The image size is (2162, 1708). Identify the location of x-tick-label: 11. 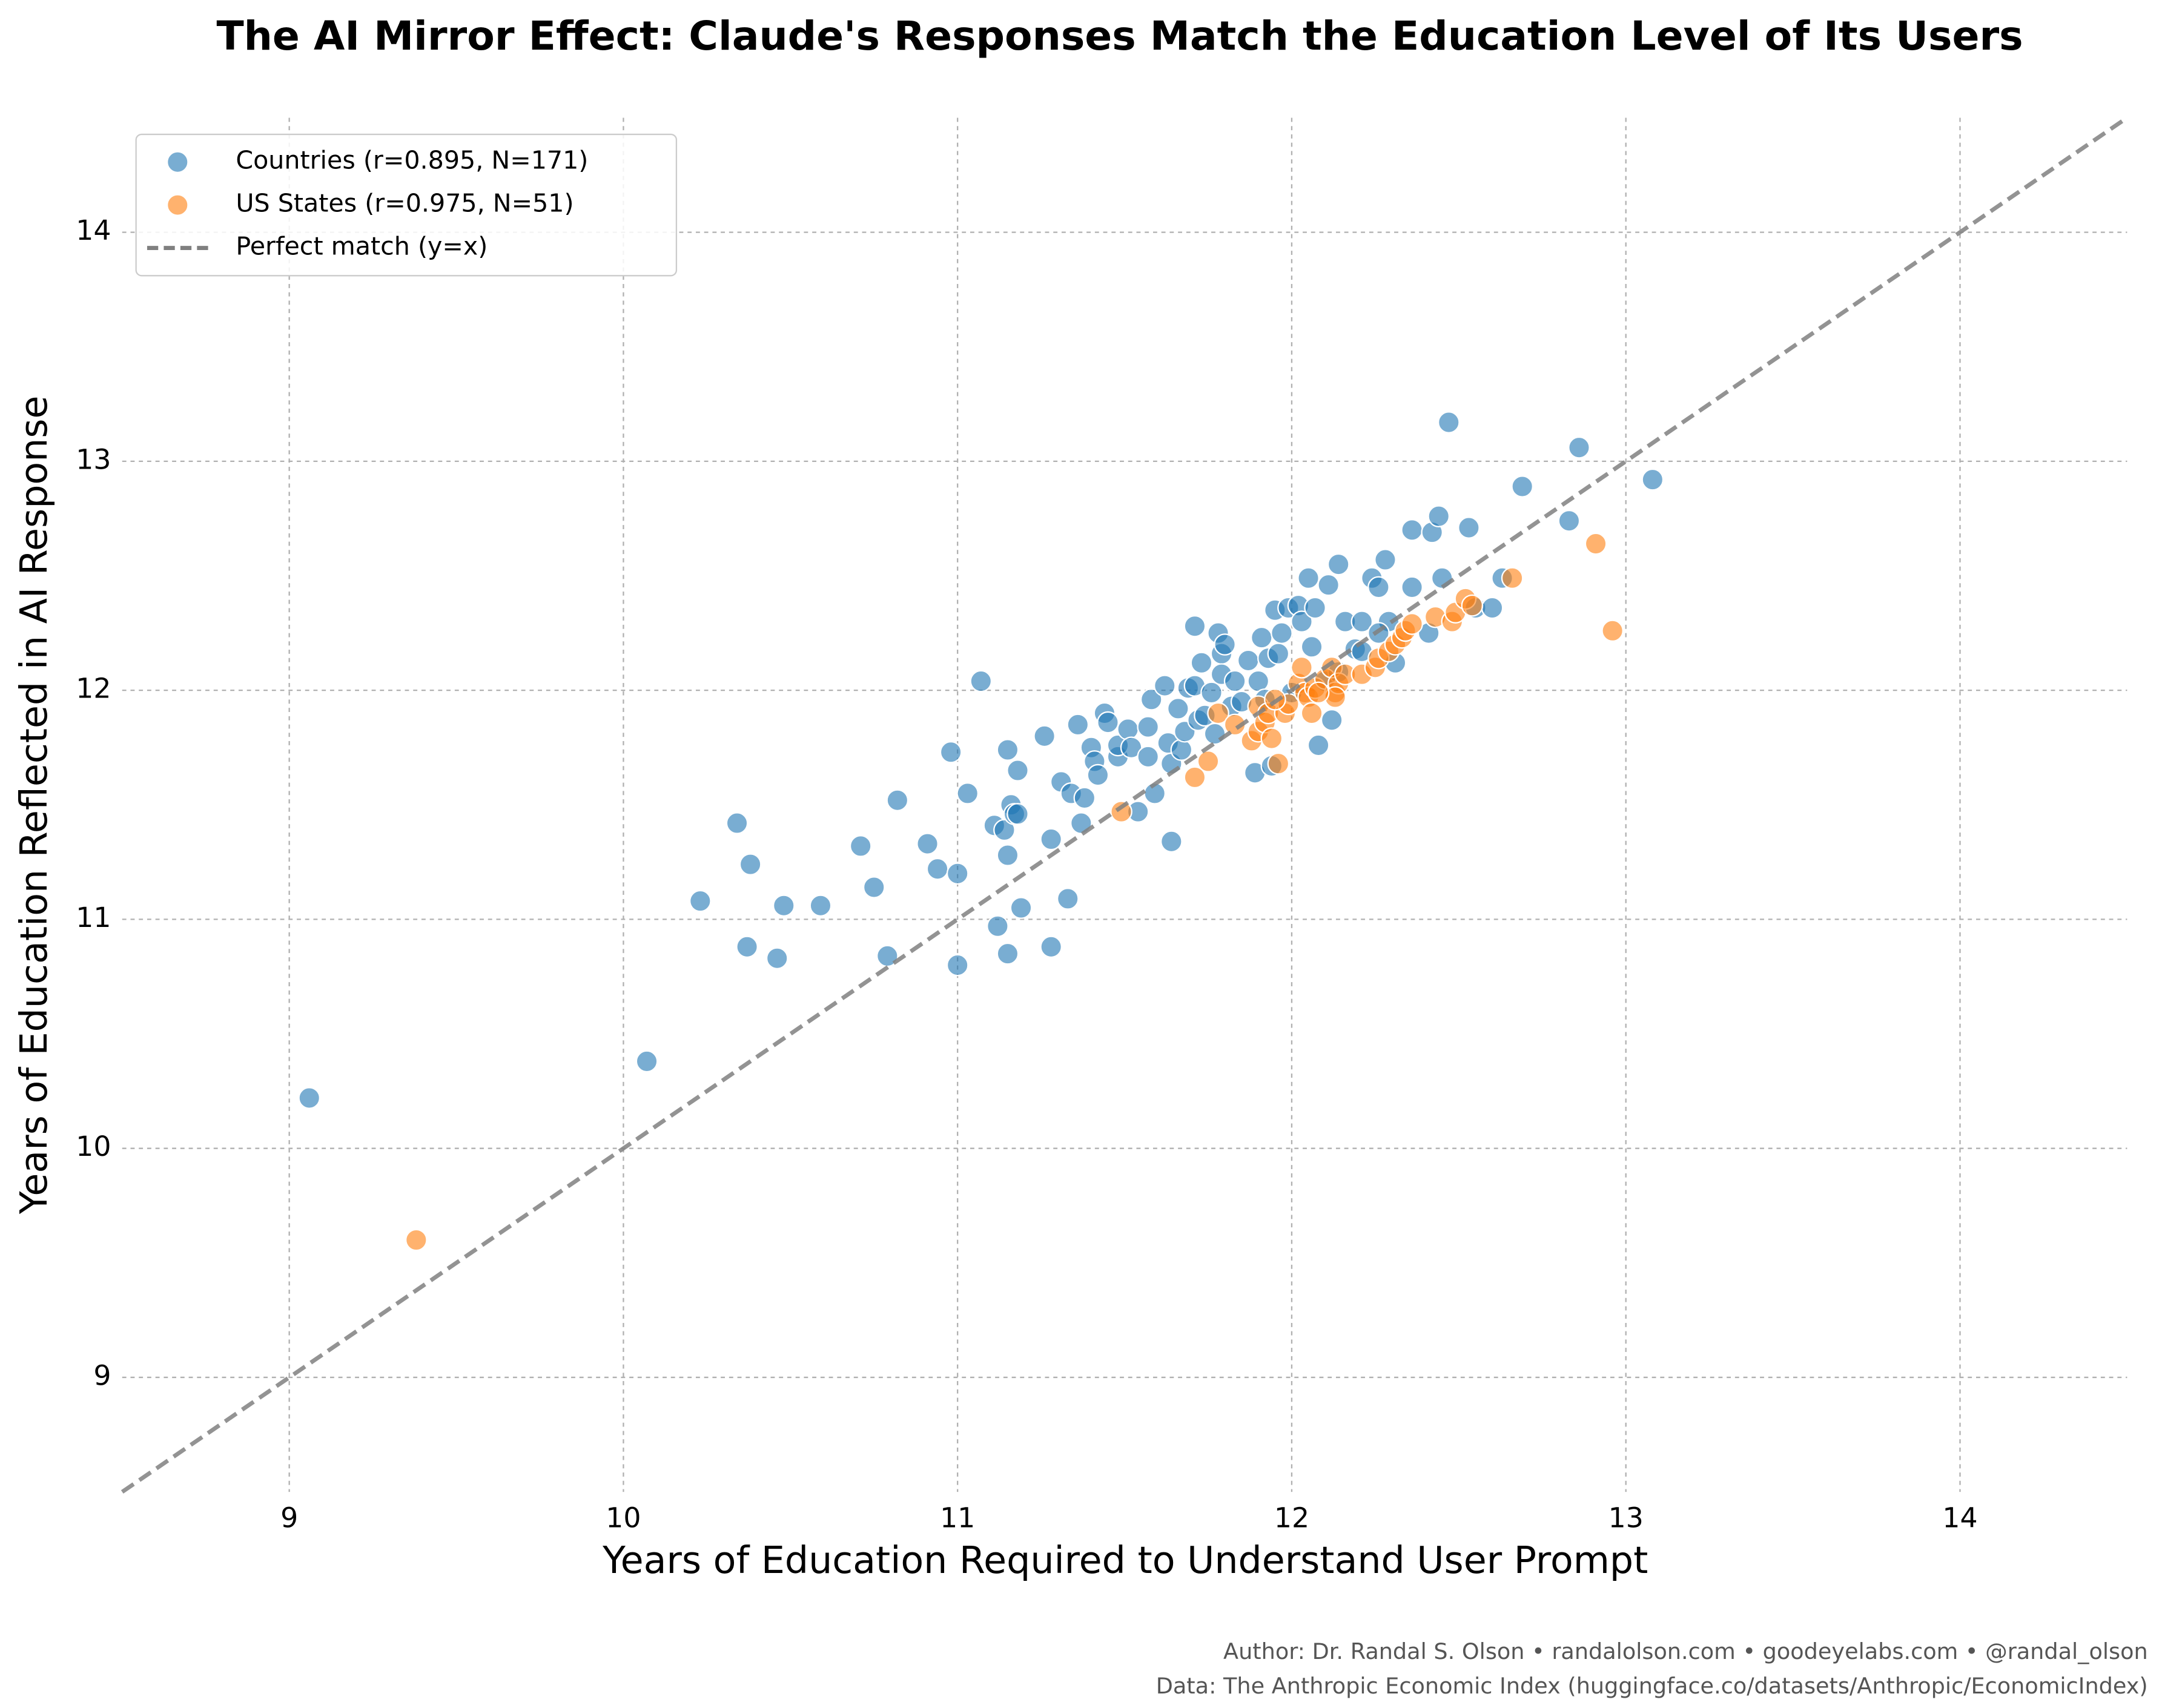
(957, 1518).